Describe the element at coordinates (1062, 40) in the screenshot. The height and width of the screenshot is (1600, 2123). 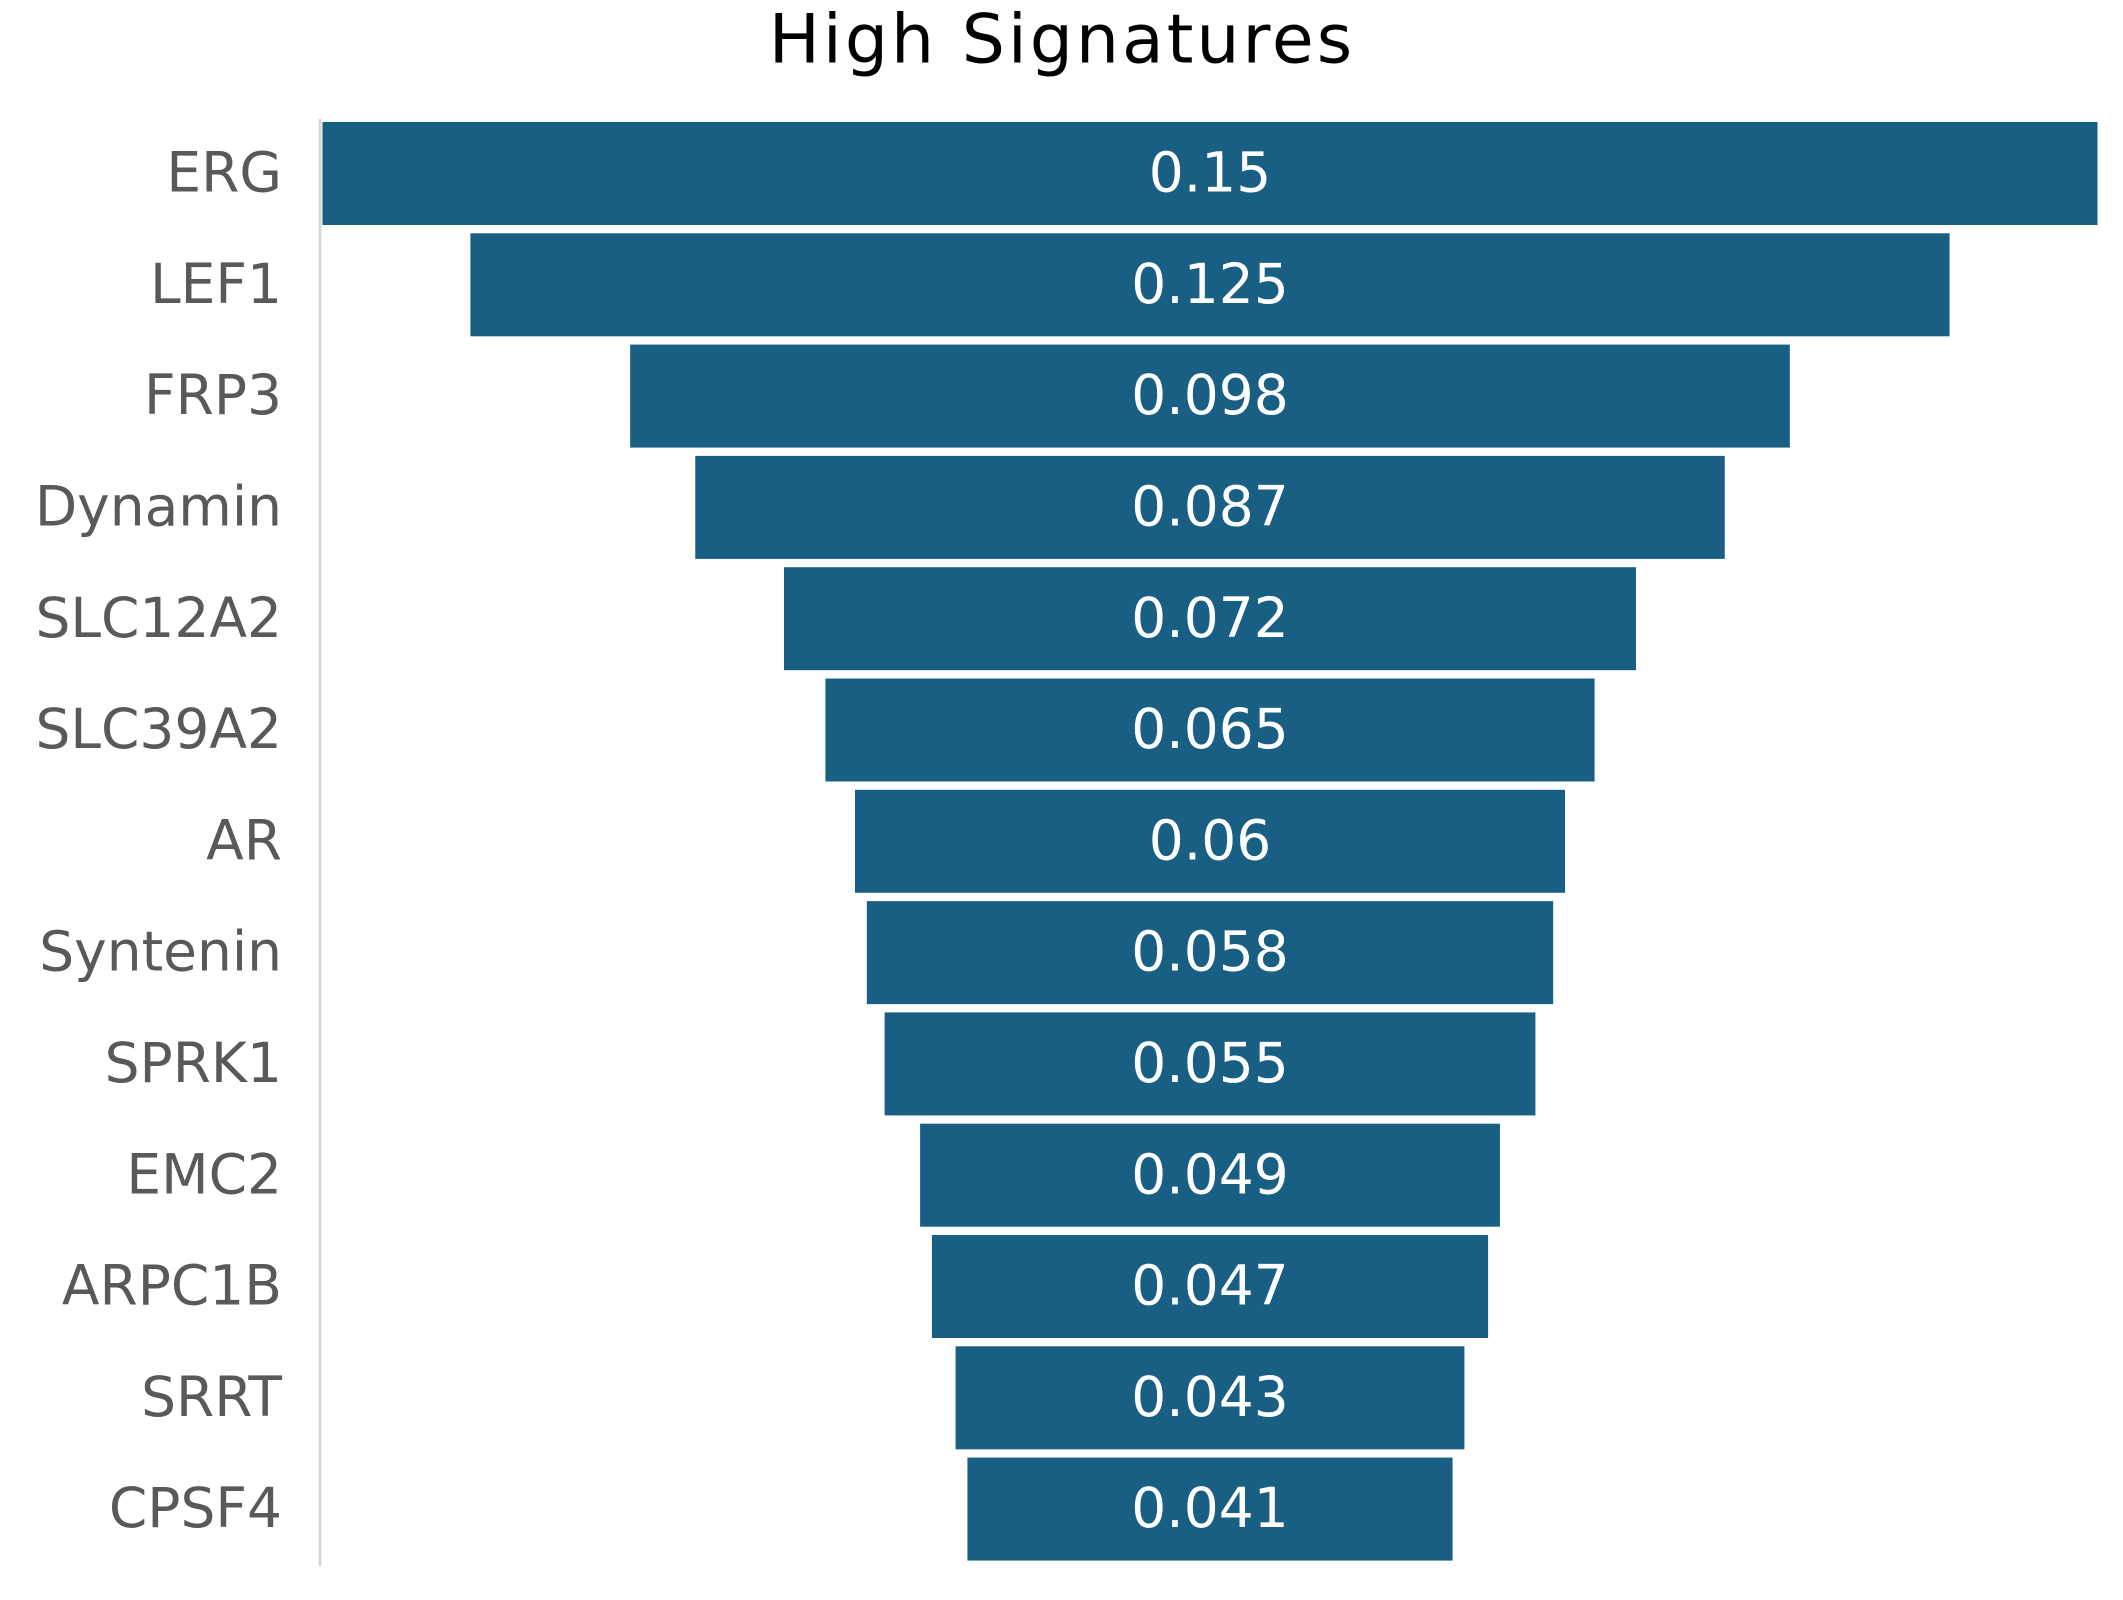
I see `chart-title: High Signatures` at that location.